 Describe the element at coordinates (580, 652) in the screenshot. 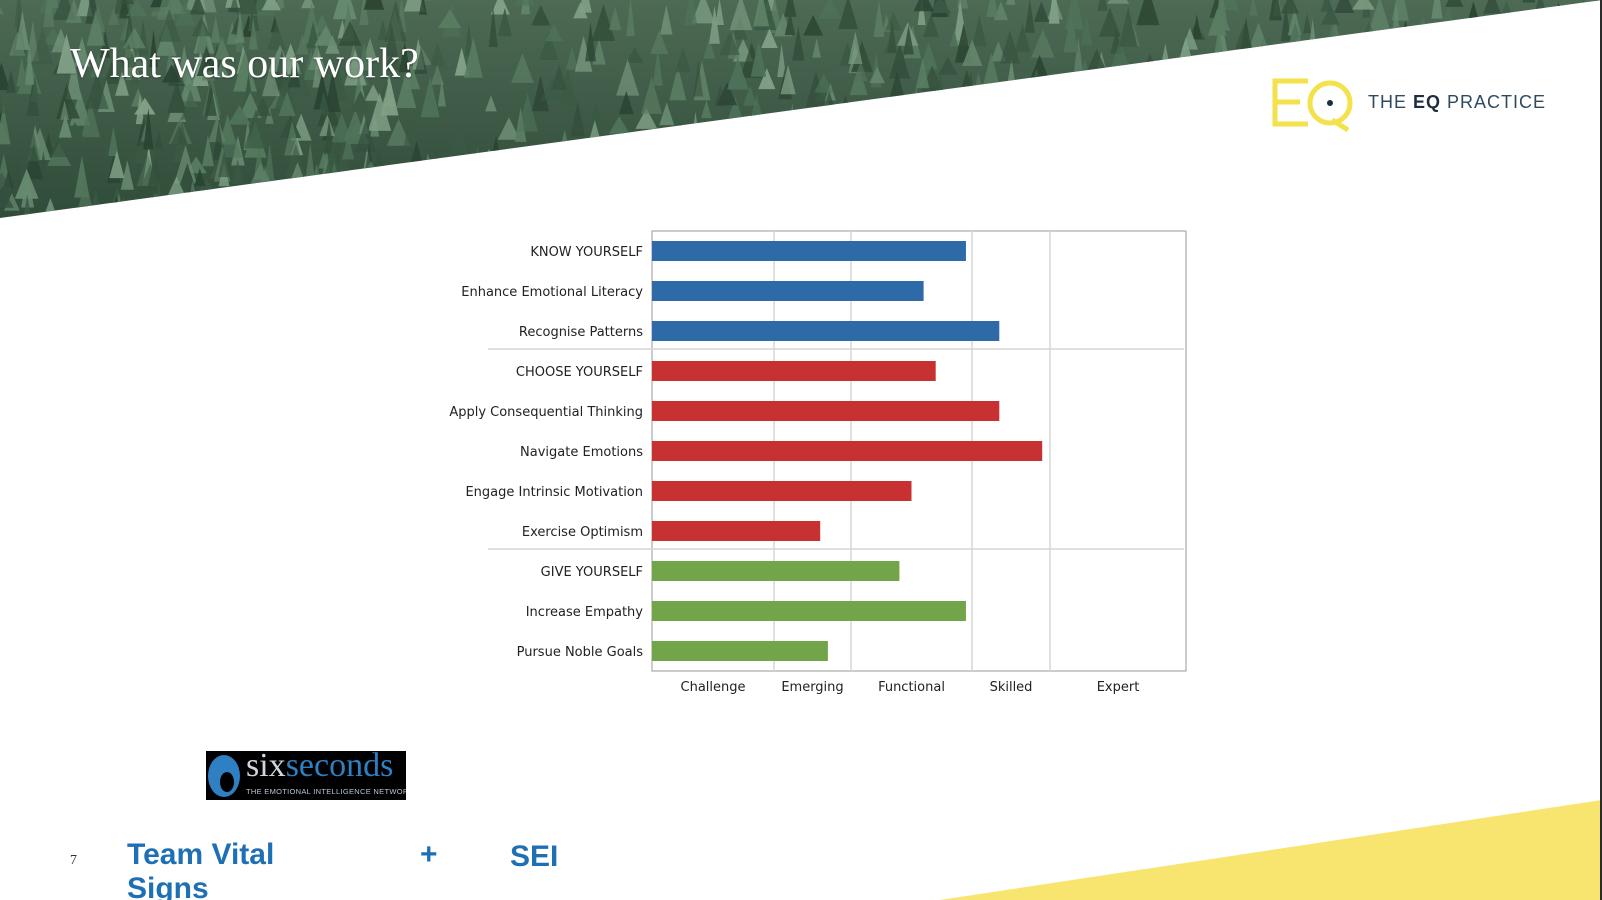

I see `category-label: Pursue Noble Goals` at that location.